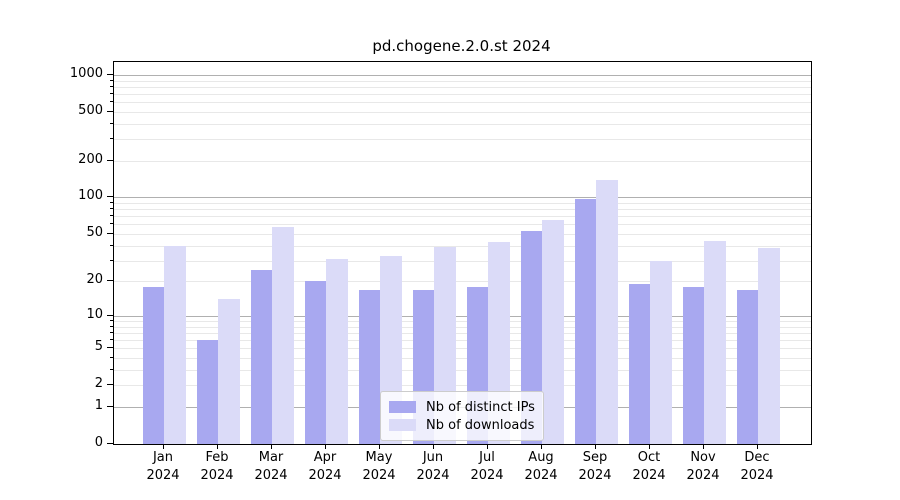  Describe the element at coordinates (98, 384) in the screenshot. I see `y-tick-label: 2` at that location.